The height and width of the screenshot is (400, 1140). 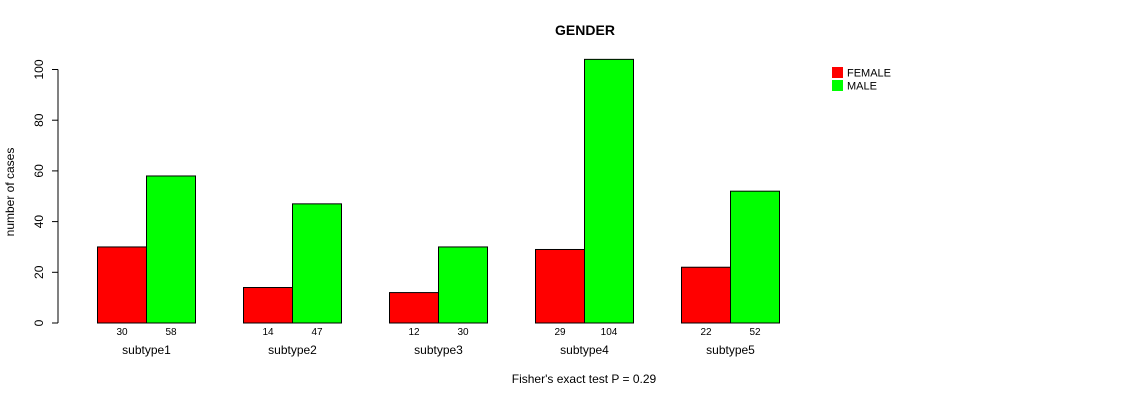 What do you see at coordinates (862, 87) in the screenshot?
I see `legend-label-male: MALE` at bounding box center [862, 87].